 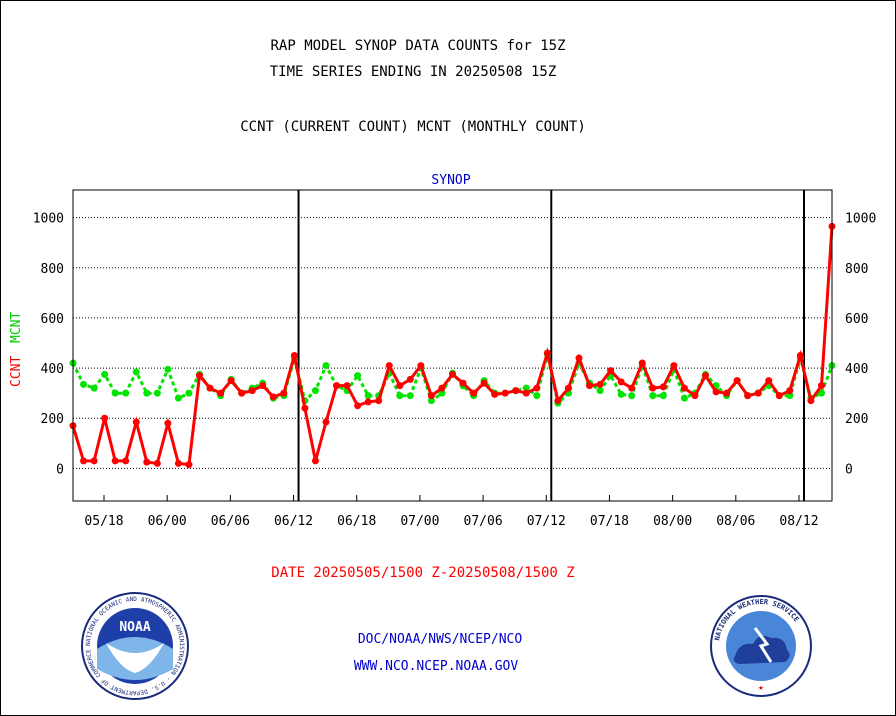 What do you see at coordinates (52, 369) in the screenshot?
I see `y-tick-label-left: 400` at bounding box center [52, 369].